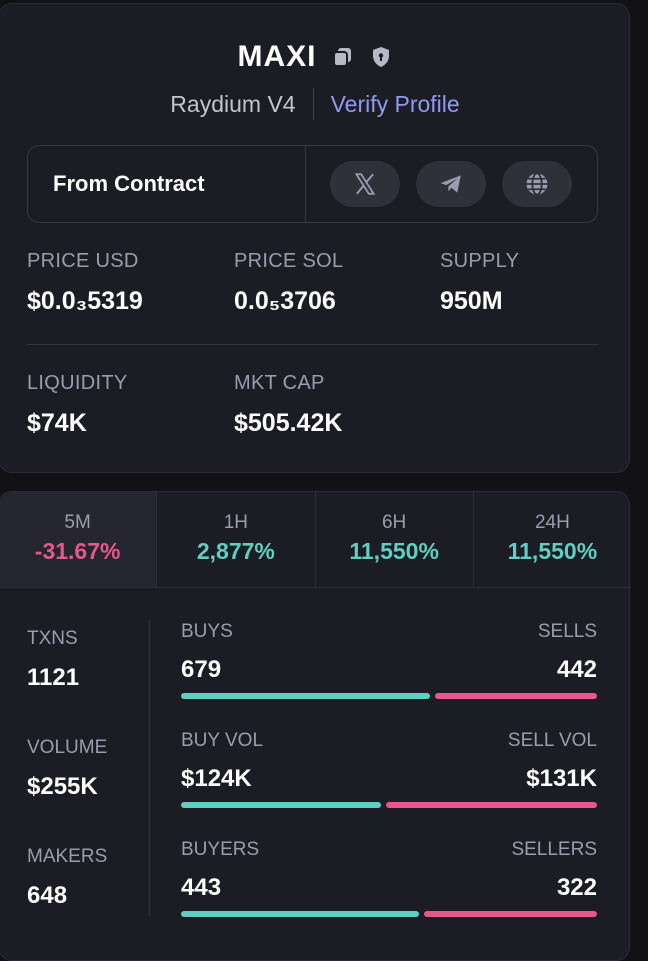 Image resolution: width=648 pixels, height=961 pixels. What do you see at coordinates (552, 740) in the screenshot?
I see `sell-vol-label: SELL VOL` at bounding box center [552, 740].